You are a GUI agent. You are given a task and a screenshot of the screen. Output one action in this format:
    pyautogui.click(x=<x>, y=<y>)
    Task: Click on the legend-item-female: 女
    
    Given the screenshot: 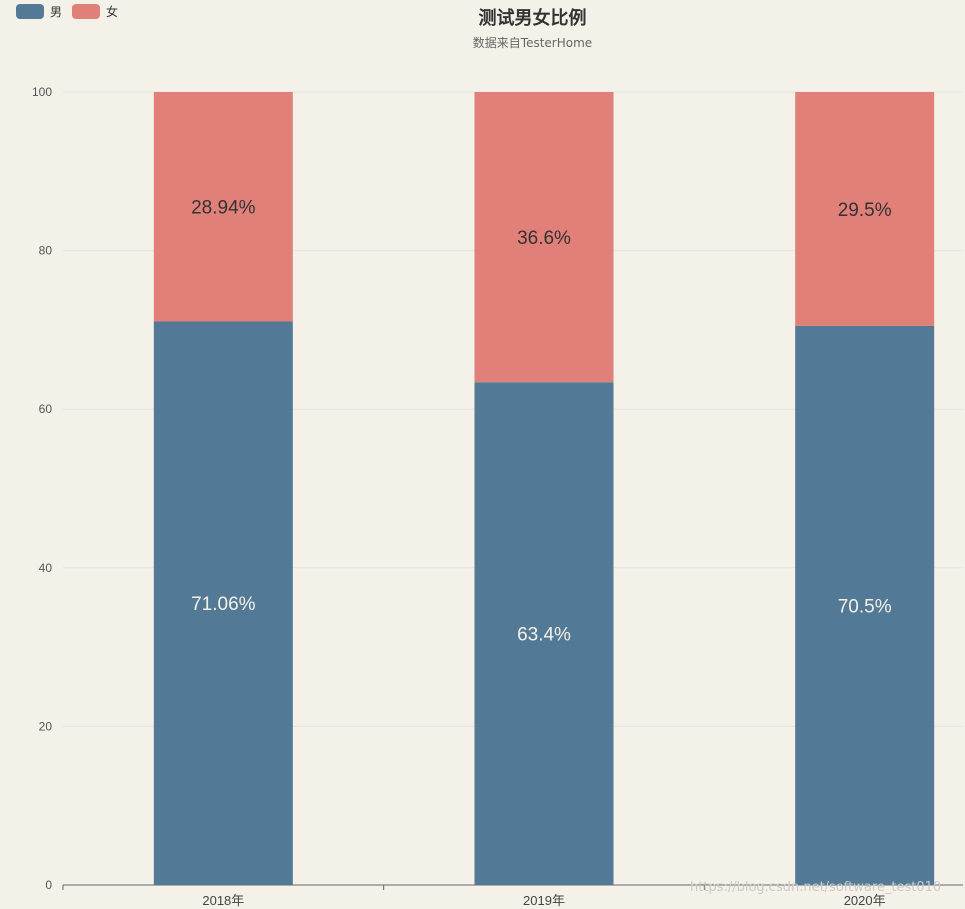 What is the action you would take?
    pyautogui.click(x=95, y=11)
    